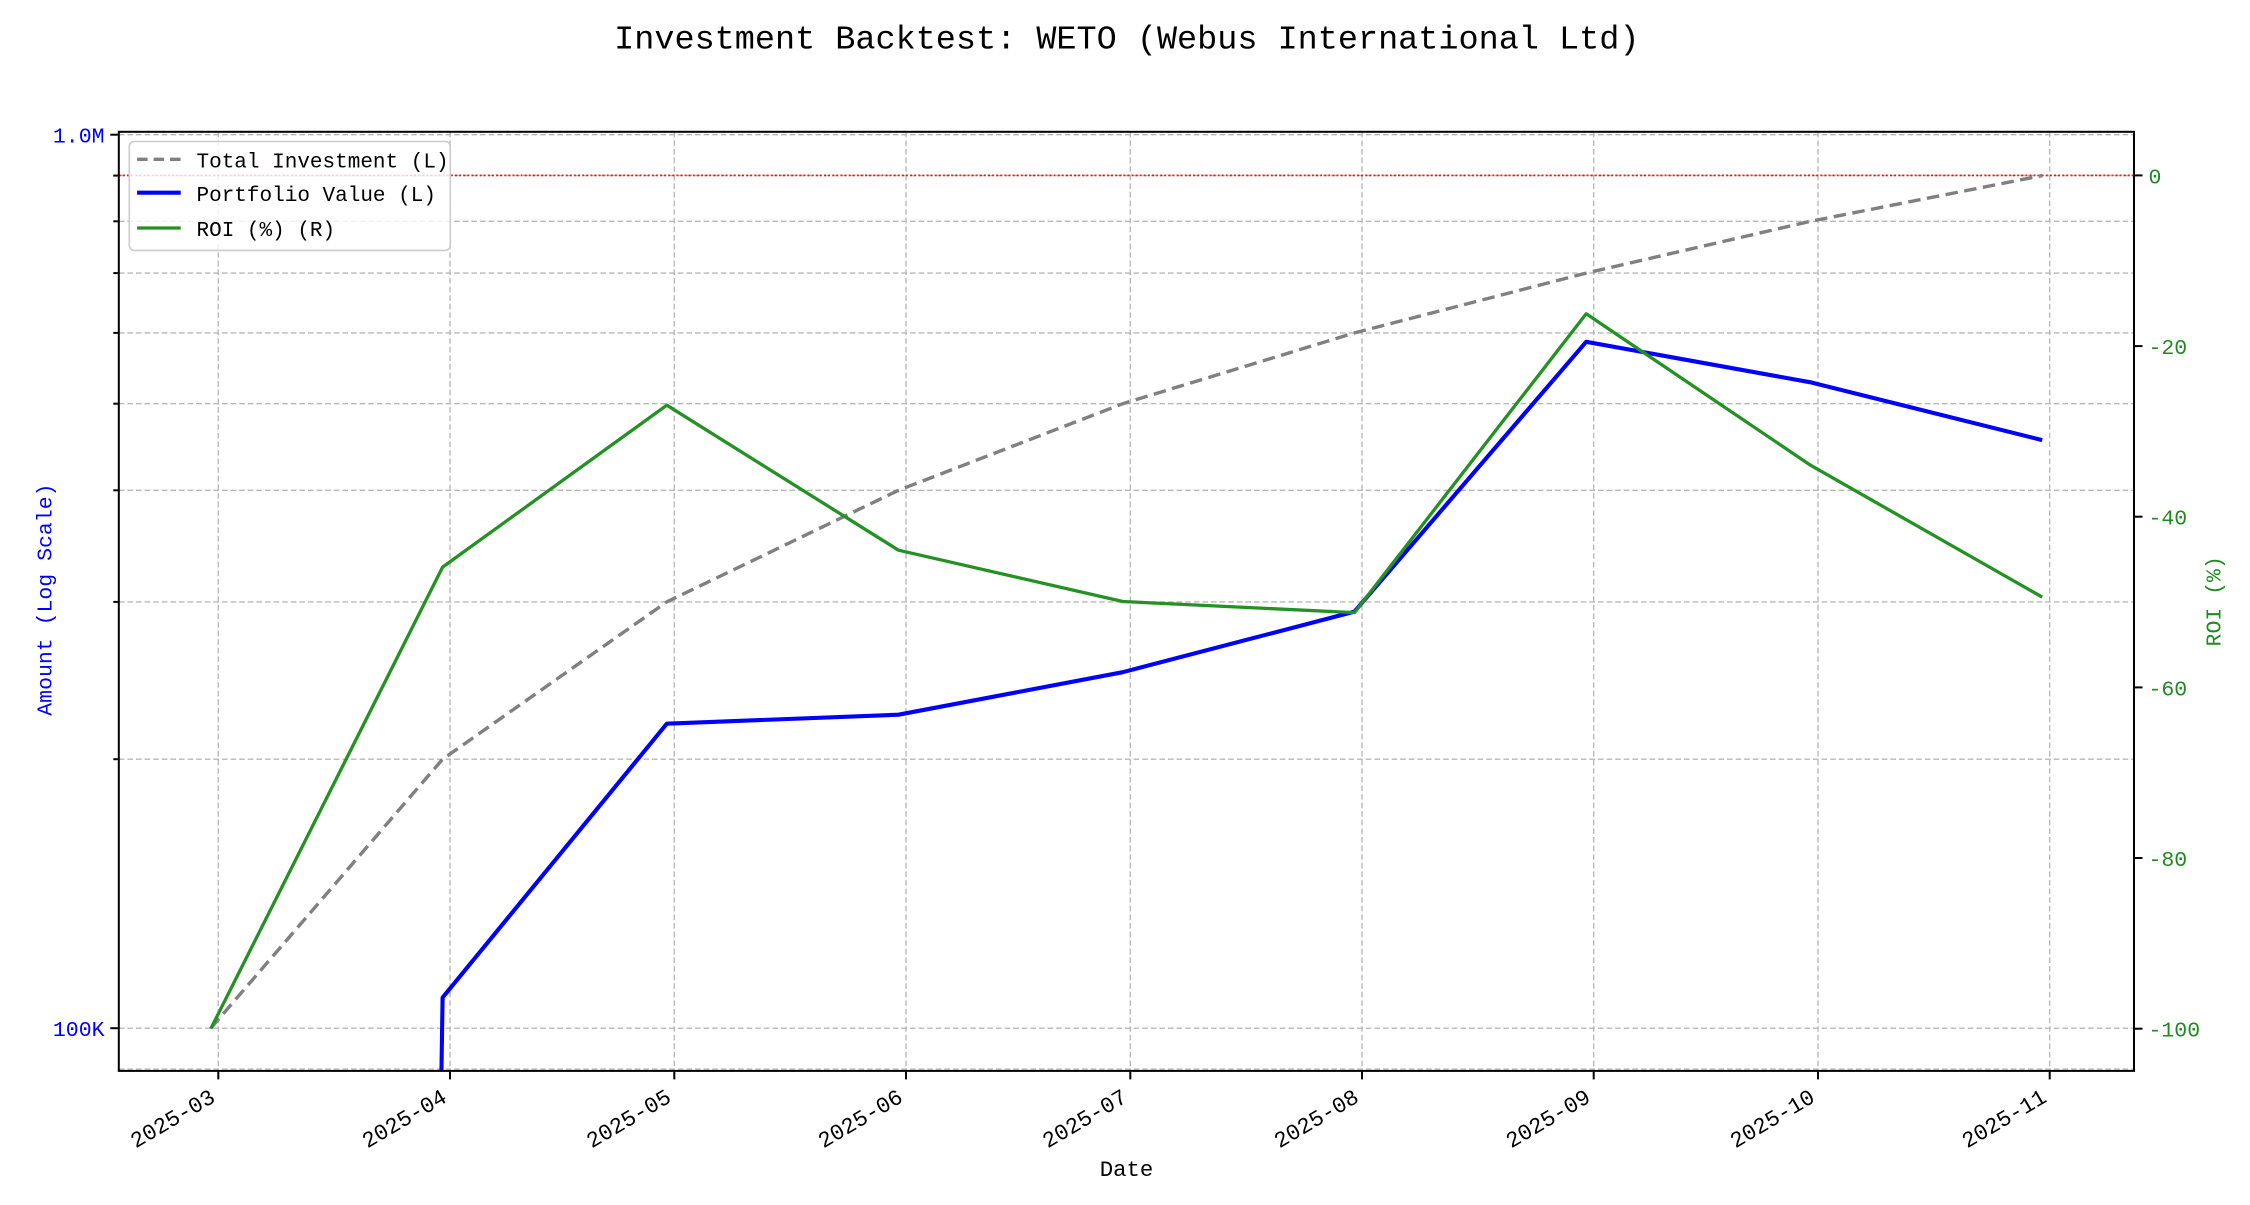 The width and height of the screenshot is (2250, 1205). Describe the element at coordinates (2168, 861) in the screenshot. I see `svg-text: -80` at that location.